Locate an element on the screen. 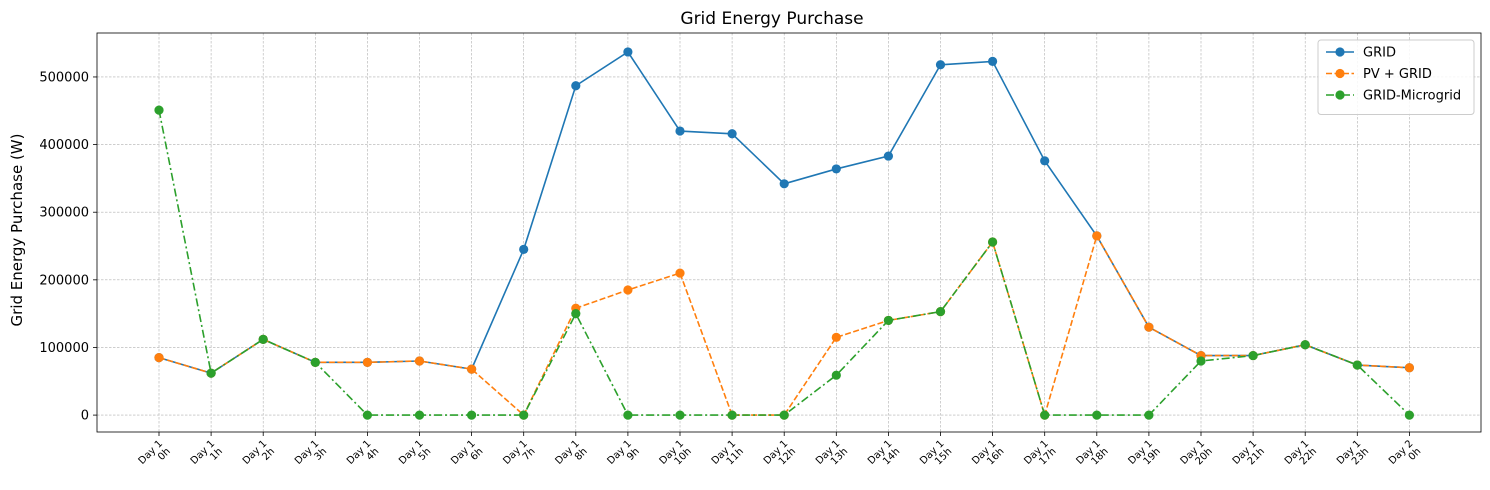  legend-item: PV + GRID is located at coordinates (1379, 74).